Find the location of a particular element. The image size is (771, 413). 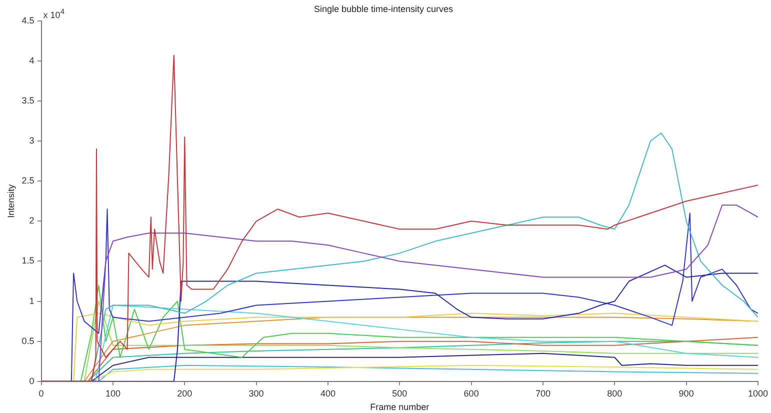

x-tick-label: 700 is located at coordinates (542, 393).